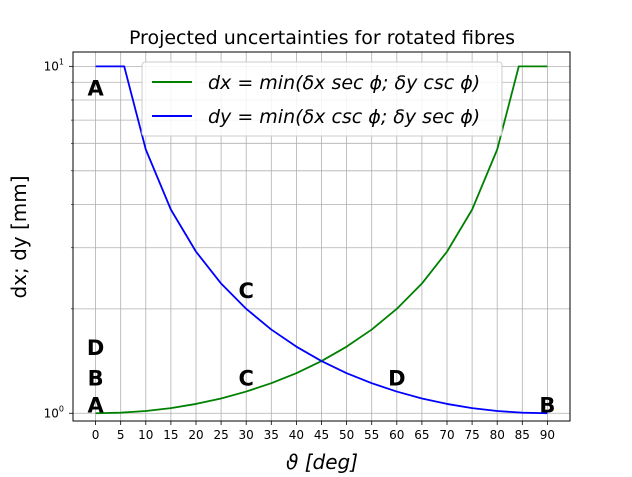  Describe the element at coordinates (220, 435) in the screenshot. I see `x-tick-label: 25` at that location.